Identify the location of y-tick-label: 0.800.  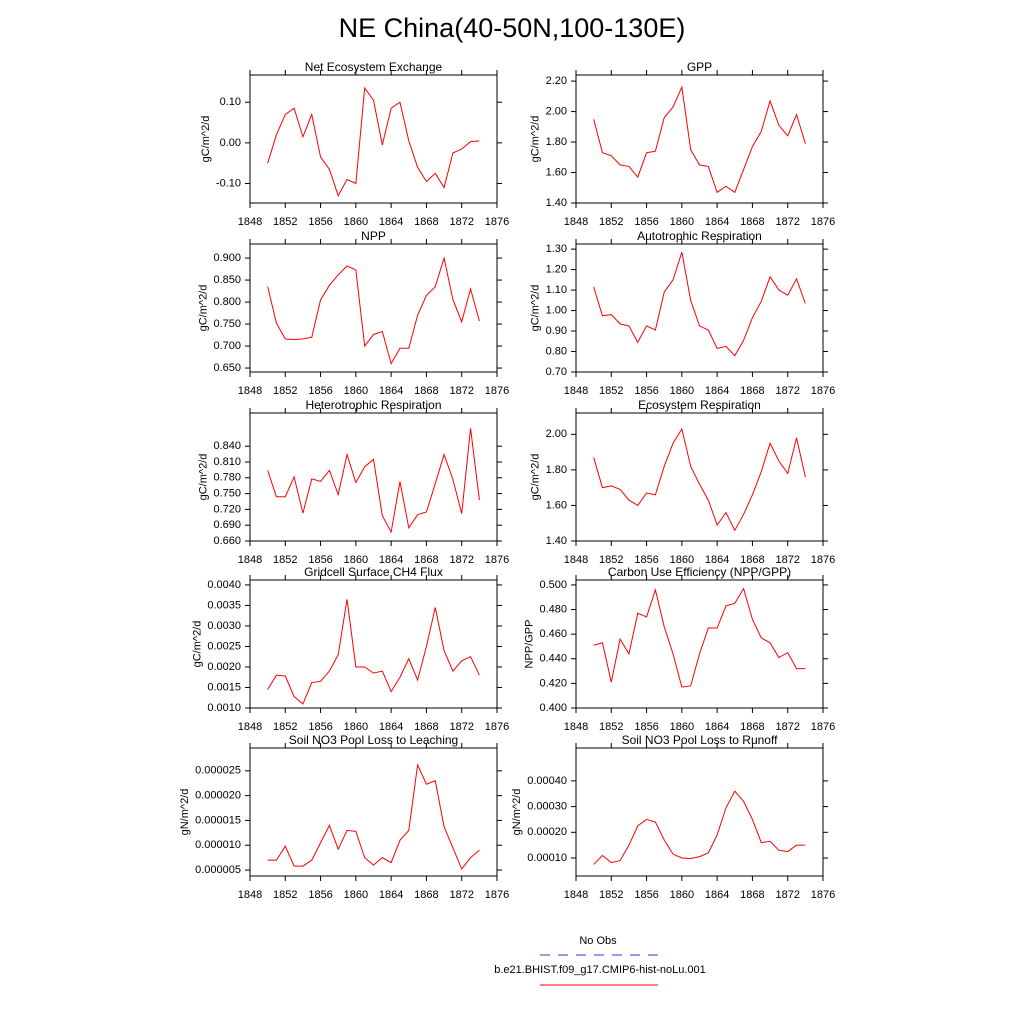
(227, 302).